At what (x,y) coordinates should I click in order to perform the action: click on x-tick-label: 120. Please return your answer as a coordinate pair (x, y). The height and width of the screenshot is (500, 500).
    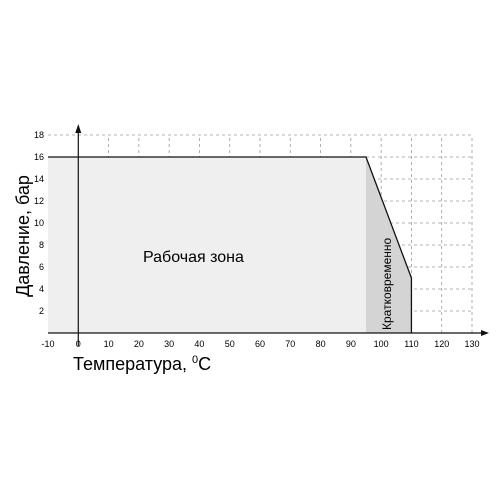
    Looking at the image, I should click on (441, 344).